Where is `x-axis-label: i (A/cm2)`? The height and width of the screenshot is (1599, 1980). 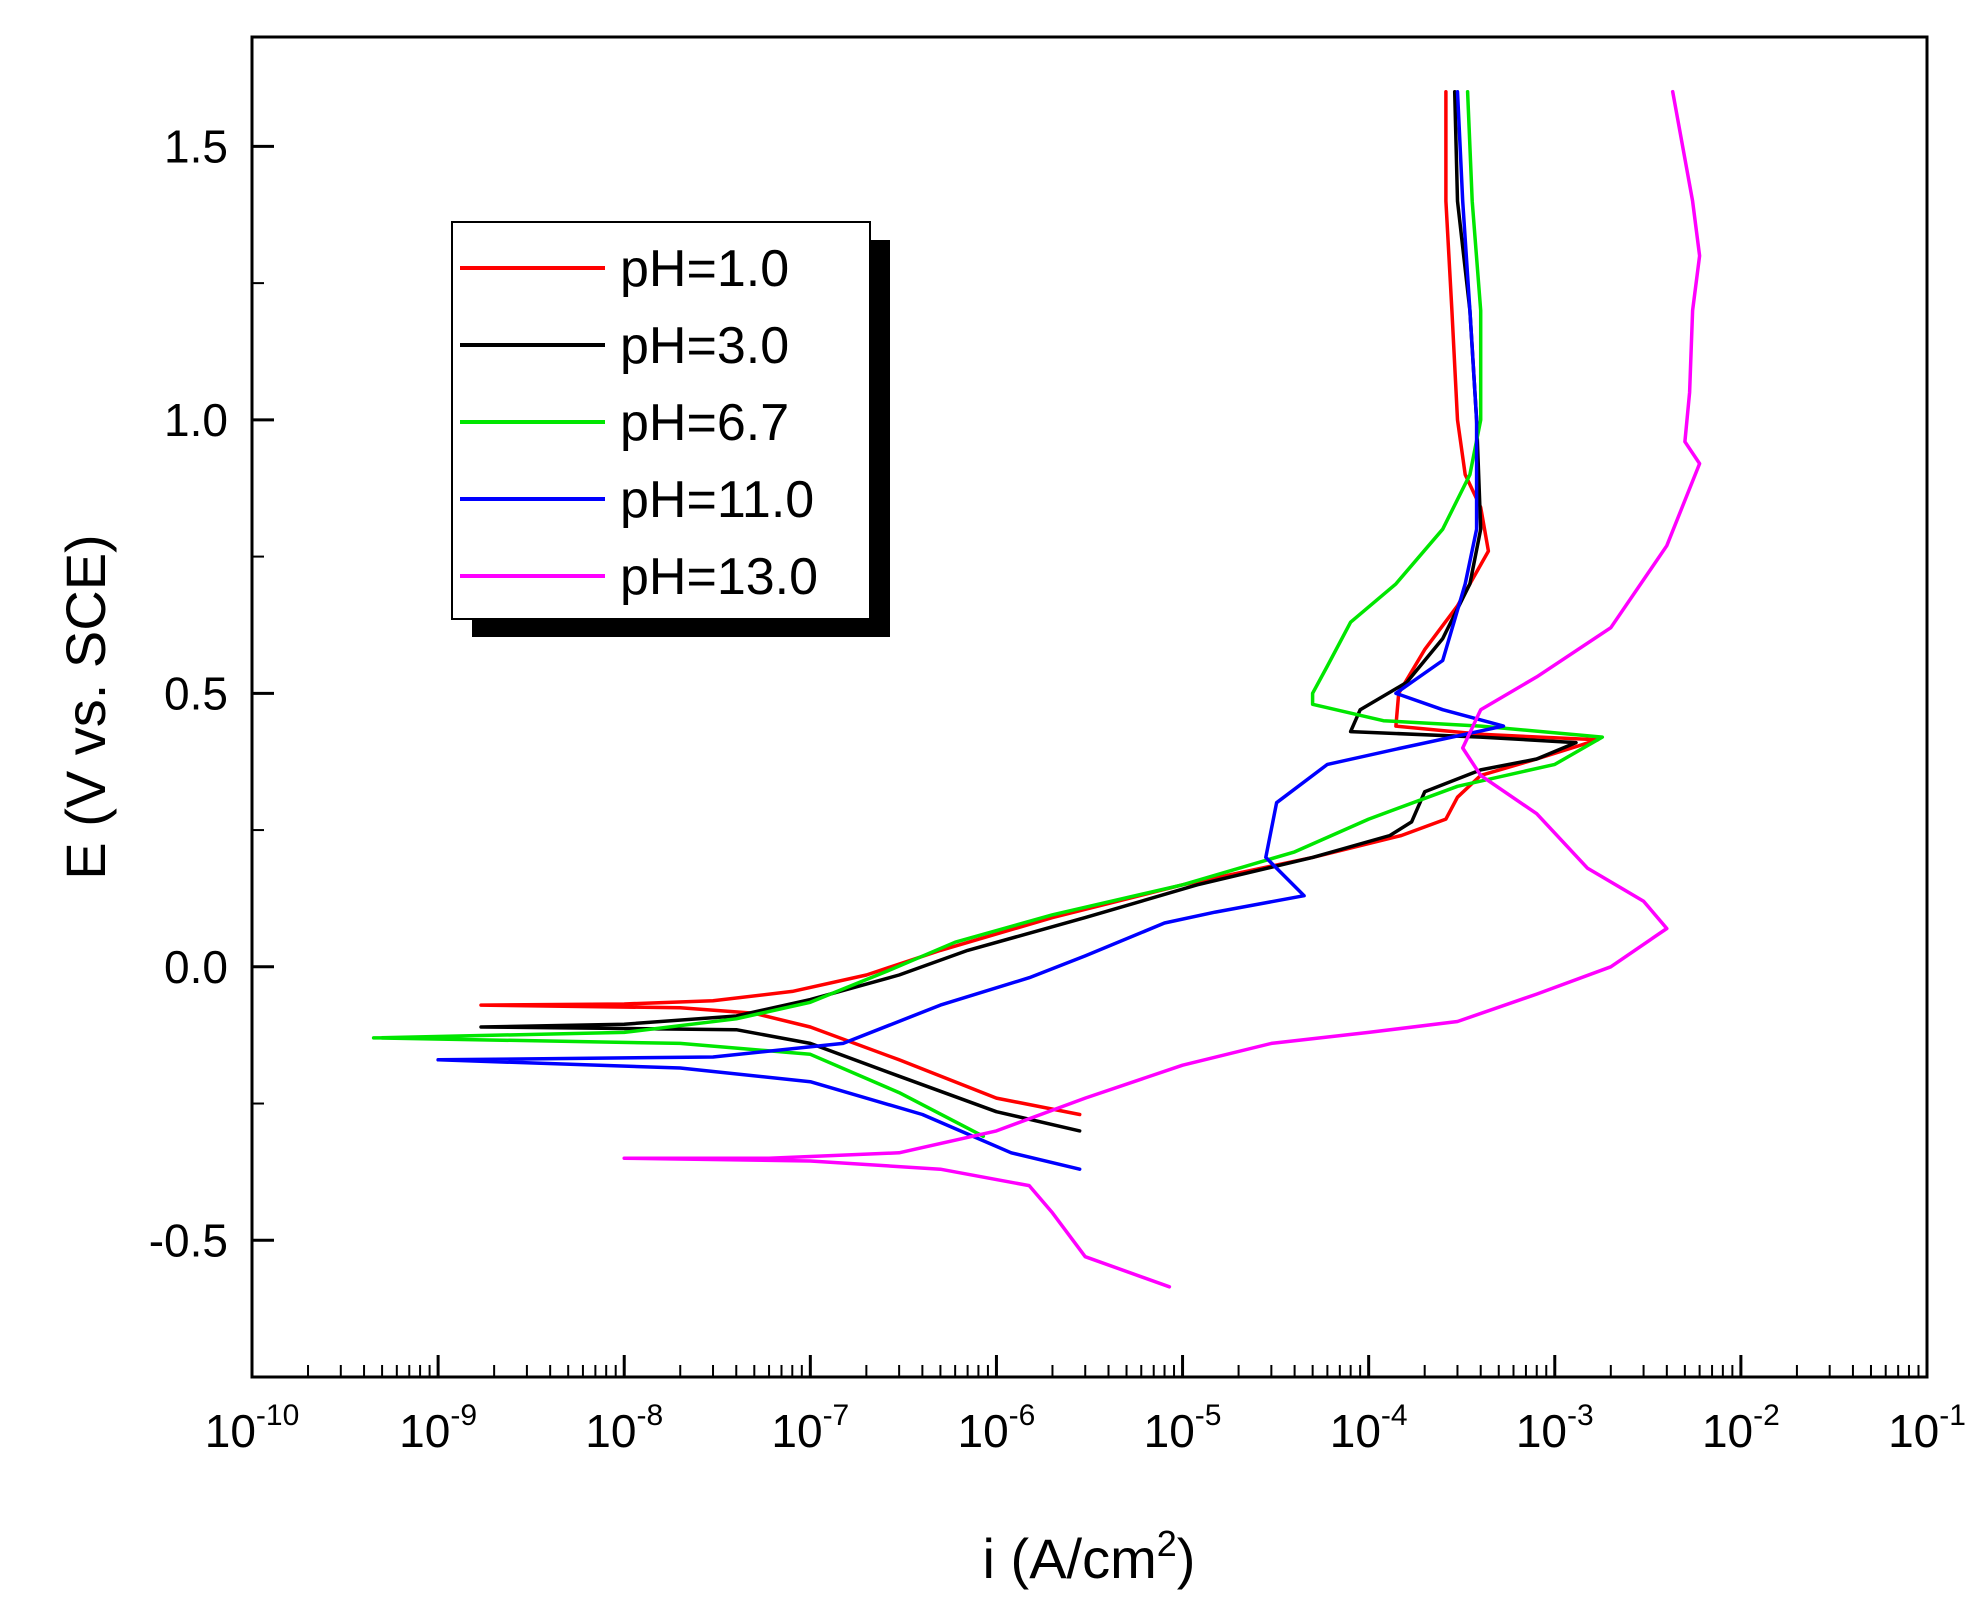
x-axis-label: i (A/cm2) is located at coordinates (1089, 1556).